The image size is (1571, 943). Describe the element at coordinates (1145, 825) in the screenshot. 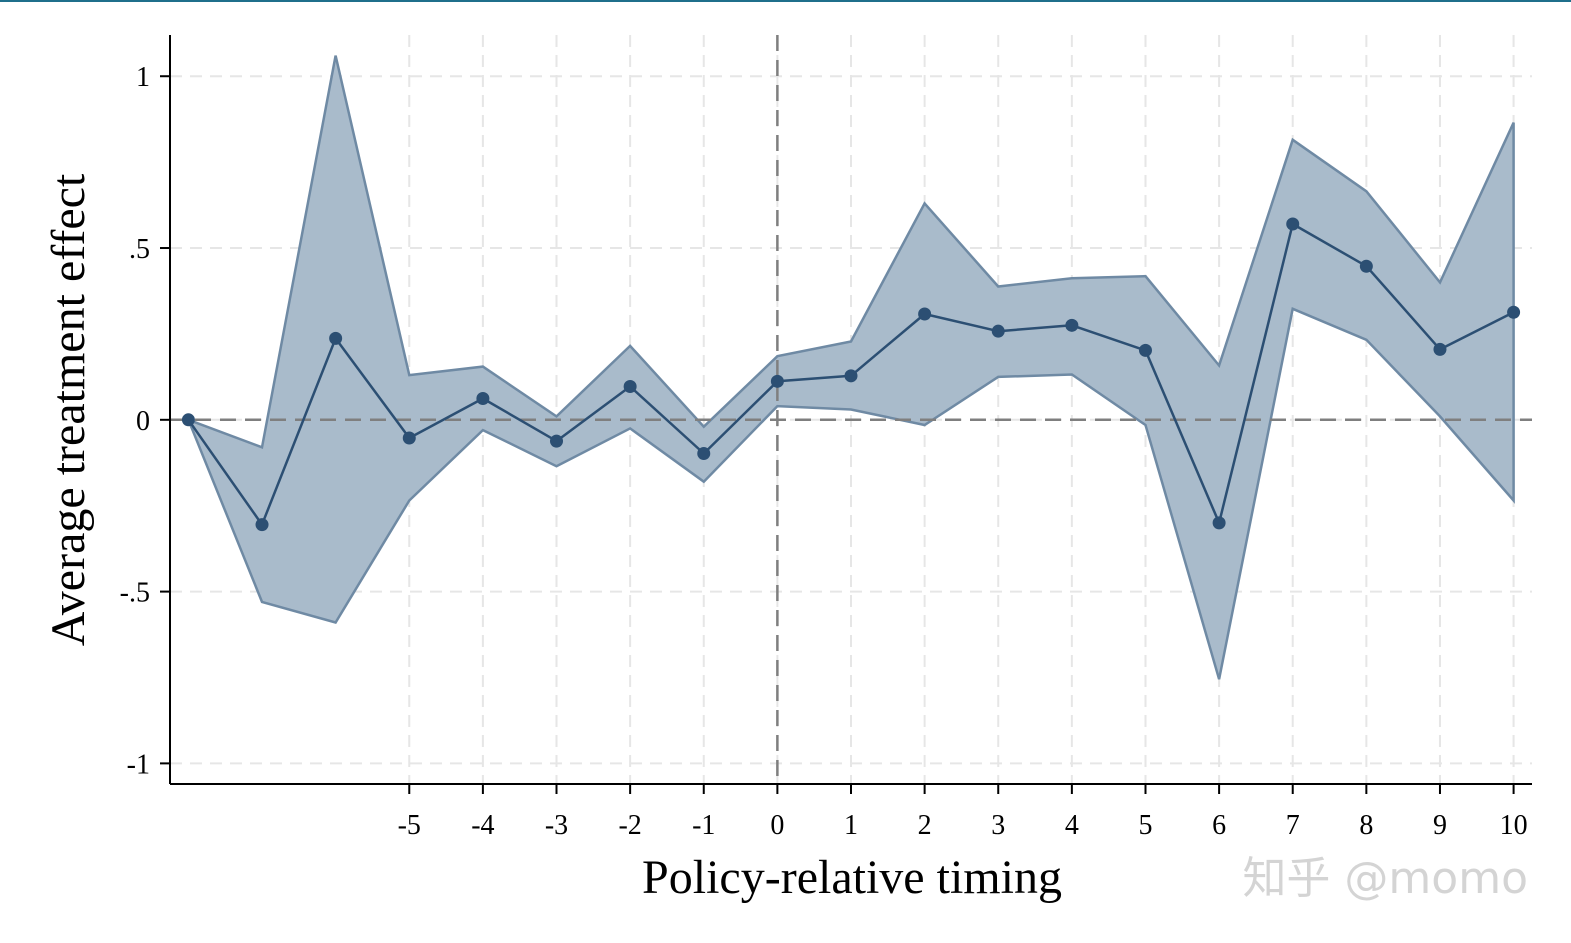

I see `x-tick-label: 5` at that location.